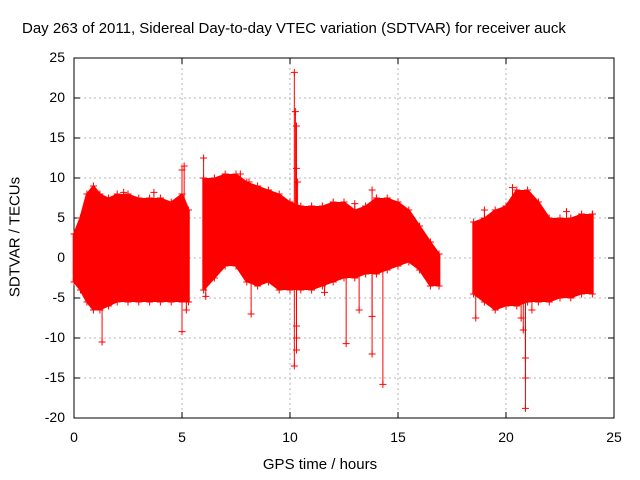 The image size is (640, 480). I want to click on x-tick-label: 15, so click(398, 437).